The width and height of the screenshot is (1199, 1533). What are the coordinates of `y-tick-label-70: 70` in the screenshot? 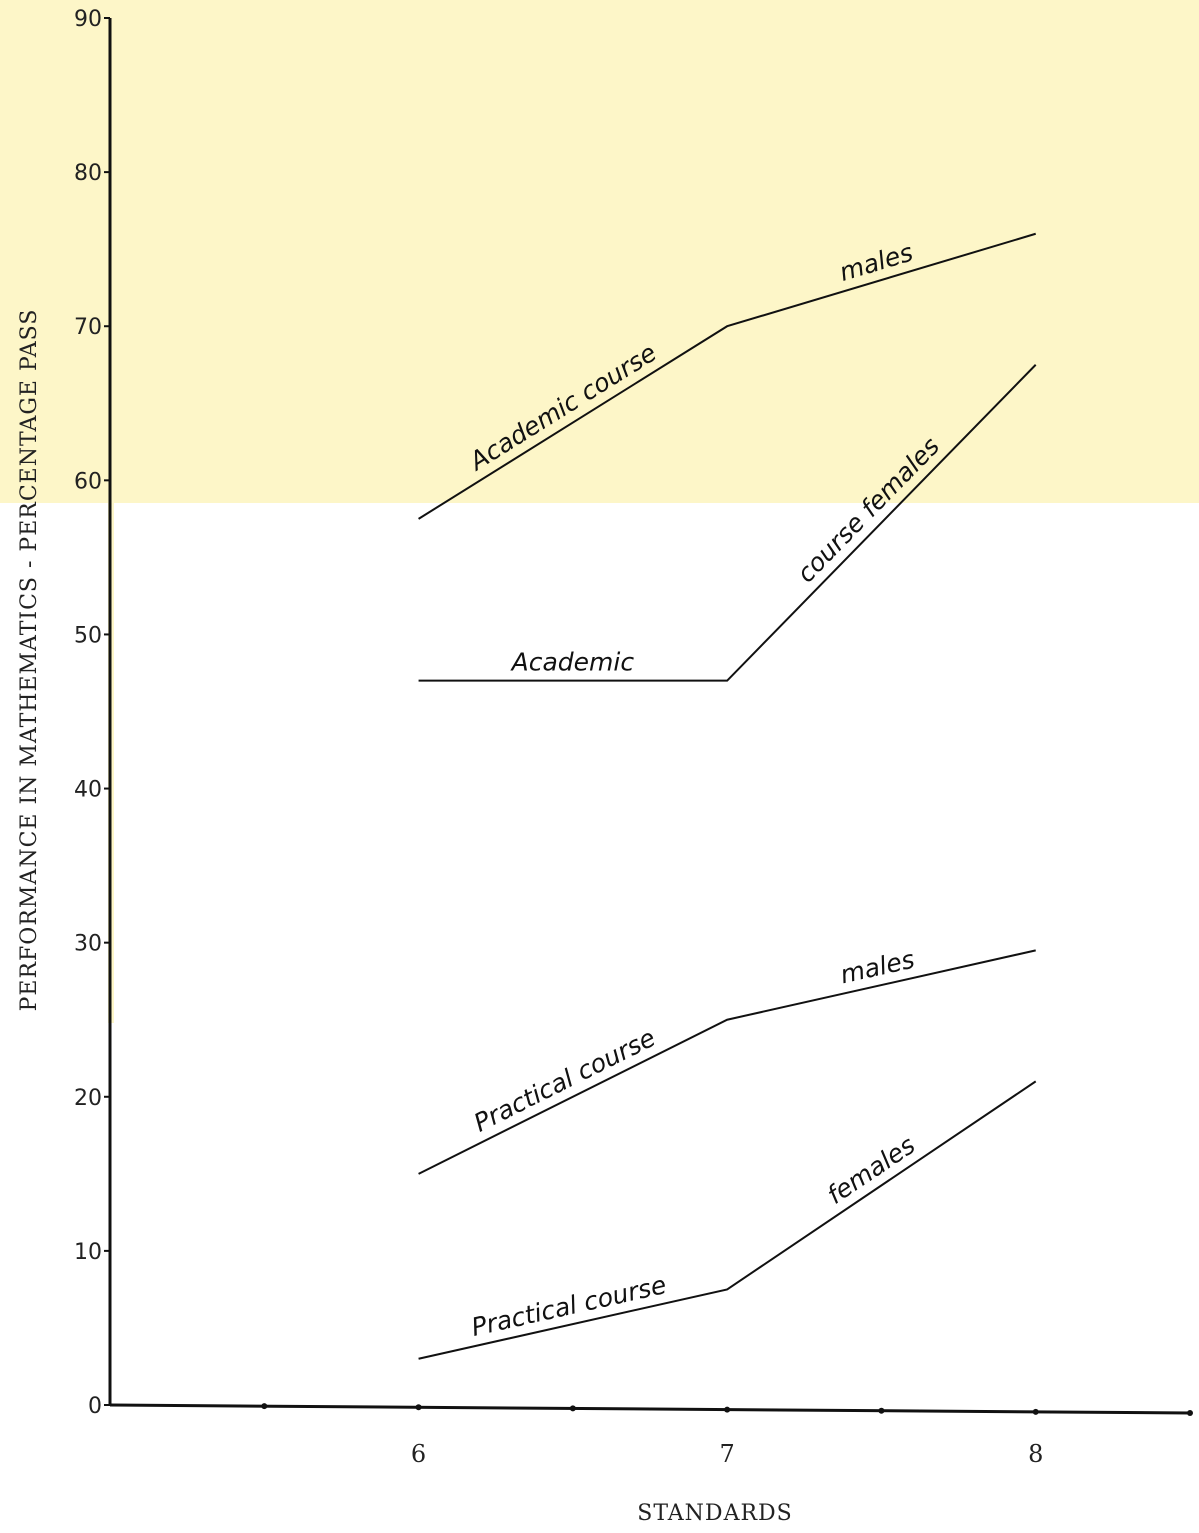 It's located at (88, 327).